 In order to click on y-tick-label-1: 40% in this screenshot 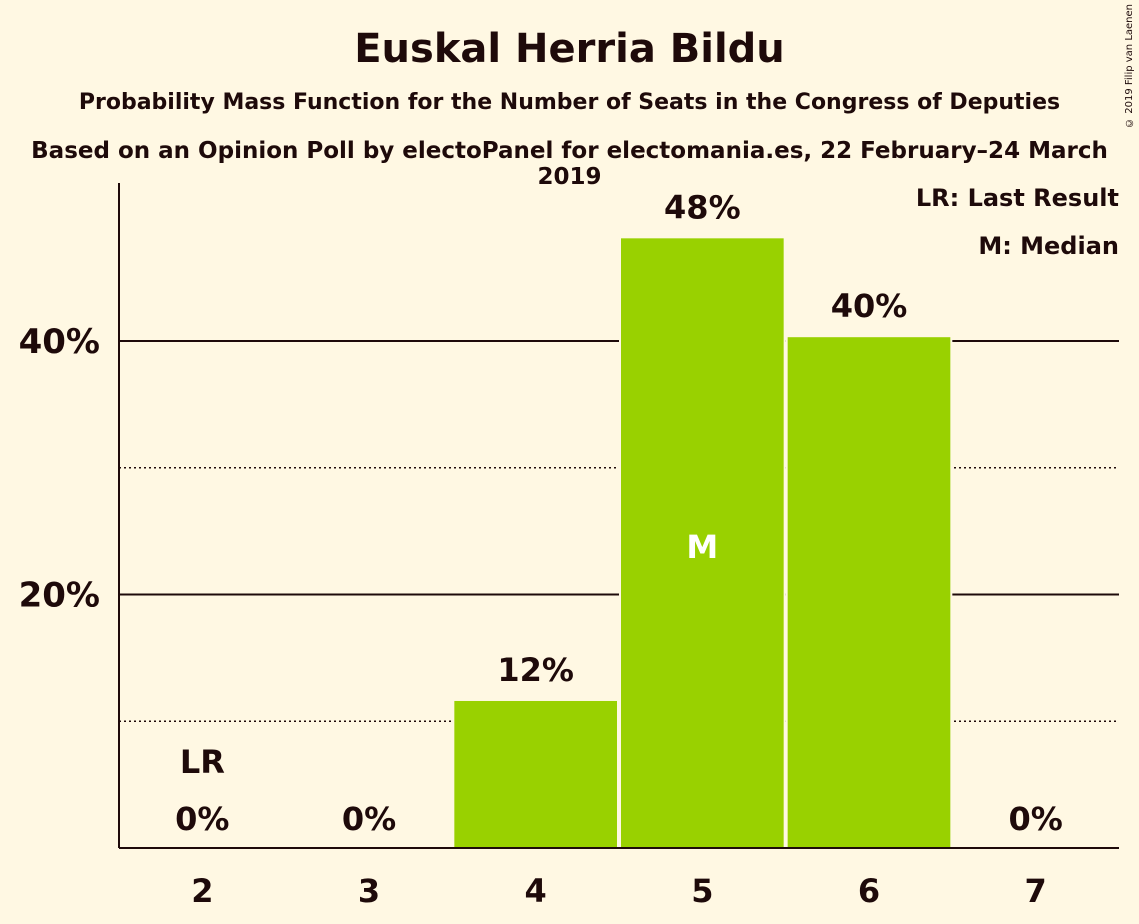, I will do `click(59, 342)`.